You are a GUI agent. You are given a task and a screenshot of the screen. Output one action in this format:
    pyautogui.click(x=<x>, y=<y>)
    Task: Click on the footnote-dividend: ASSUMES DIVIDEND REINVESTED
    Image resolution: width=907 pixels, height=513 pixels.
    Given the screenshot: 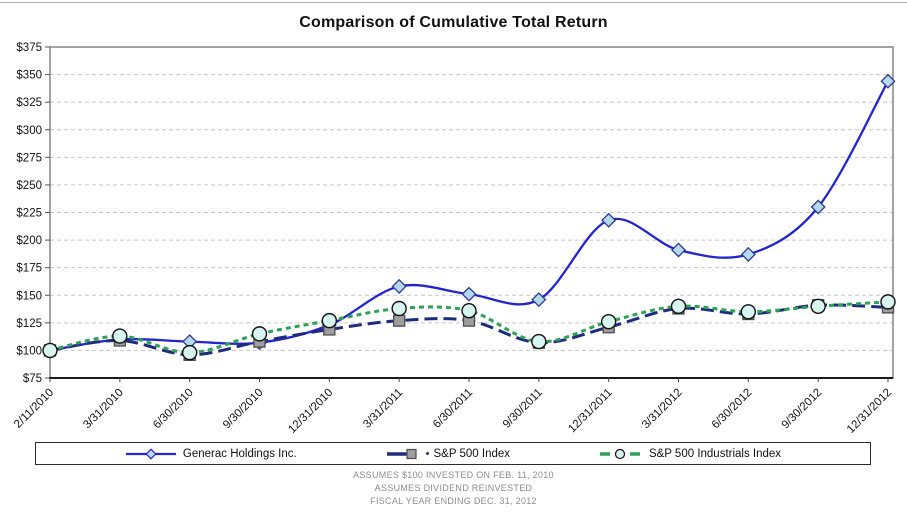 What is the action you would take?
    pyautogui.click(x=453, y=488)
    